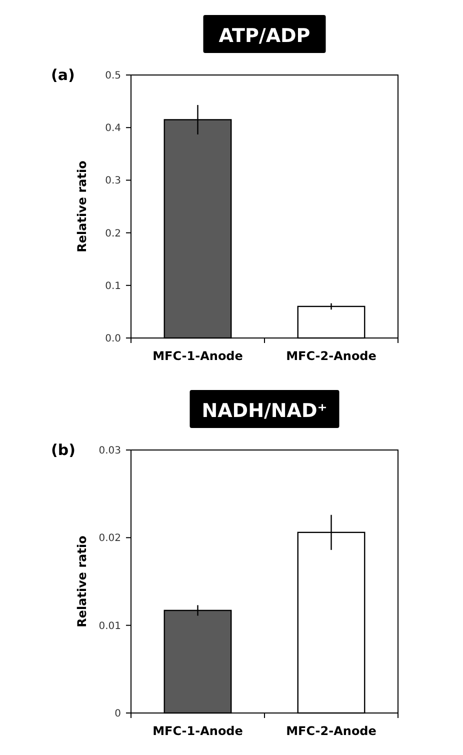 The width and height of the screenshot is (463, 755). I want to click on y-tick-label: 0.2, so click(113, 234).